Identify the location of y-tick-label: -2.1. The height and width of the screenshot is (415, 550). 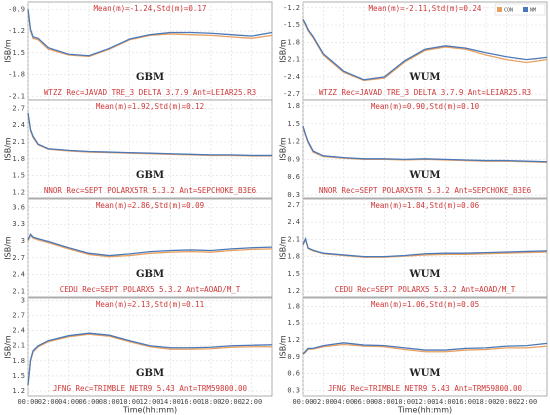
(16, 96).